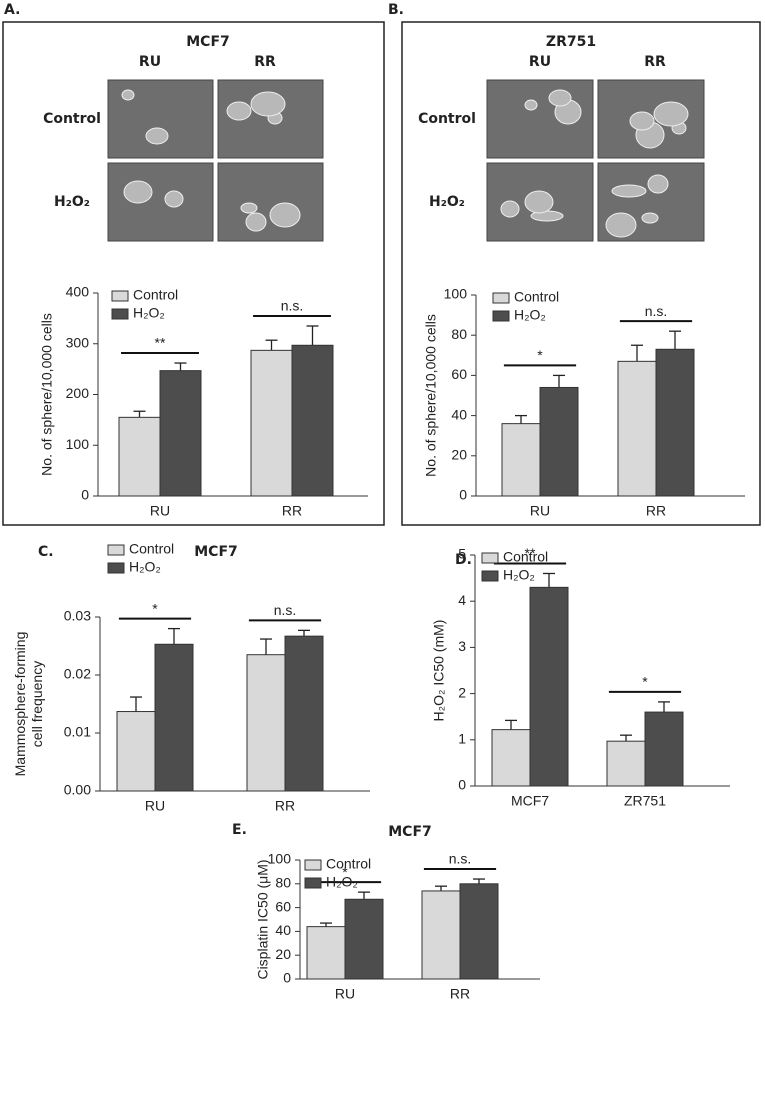  I want to click on y-tick-label: 80, so click(459, 334).